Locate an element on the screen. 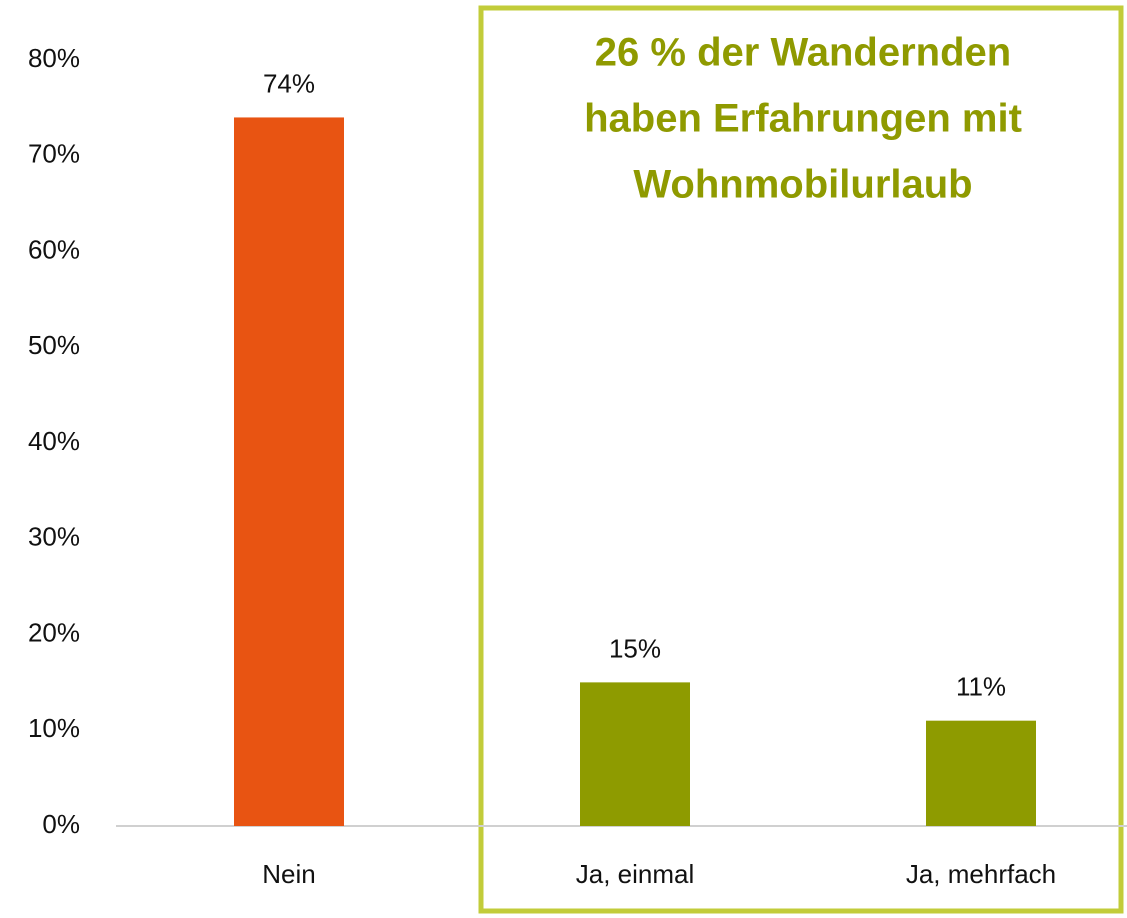  x-tick-label: Ja, mehrfach is located at coordinates (981, 874).